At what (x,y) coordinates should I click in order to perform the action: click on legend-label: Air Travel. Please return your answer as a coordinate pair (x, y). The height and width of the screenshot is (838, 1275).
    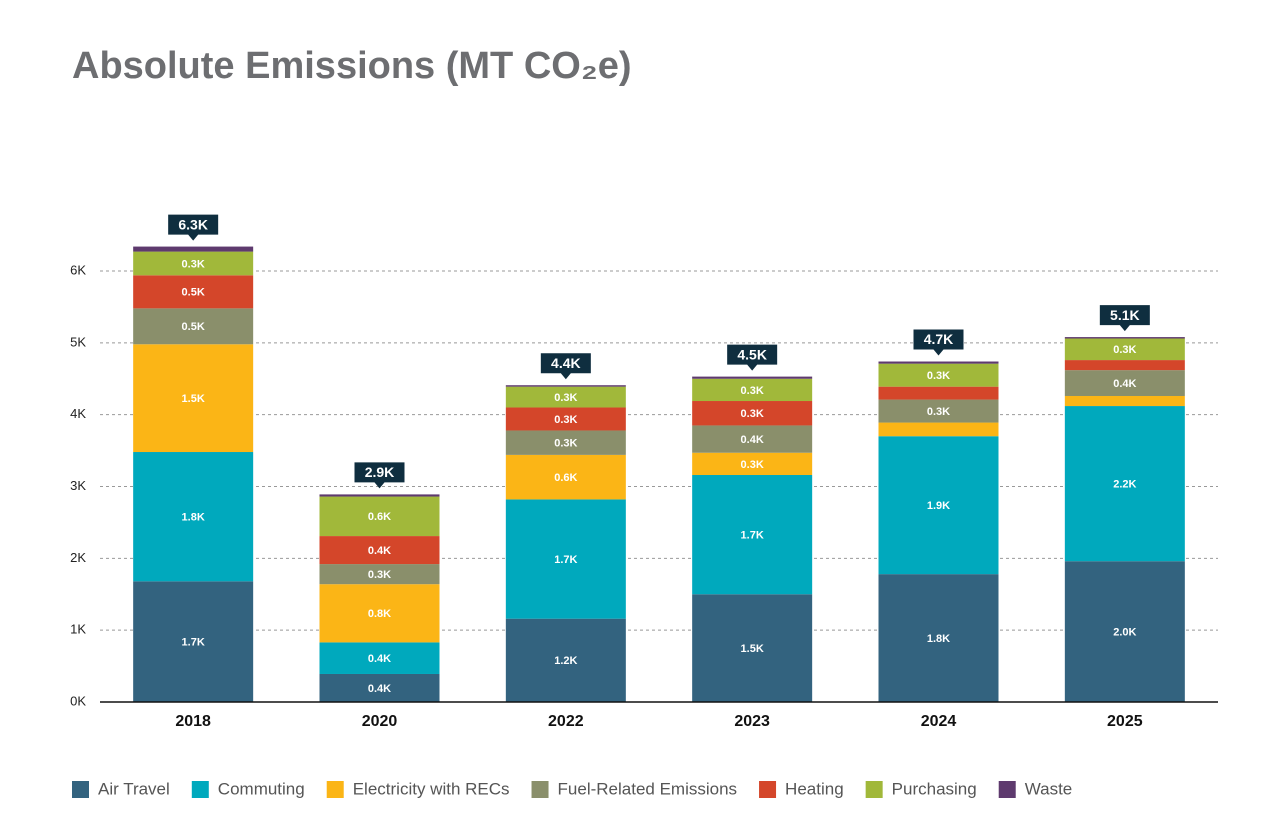
    Looking at the image, I should click on (134, 788).